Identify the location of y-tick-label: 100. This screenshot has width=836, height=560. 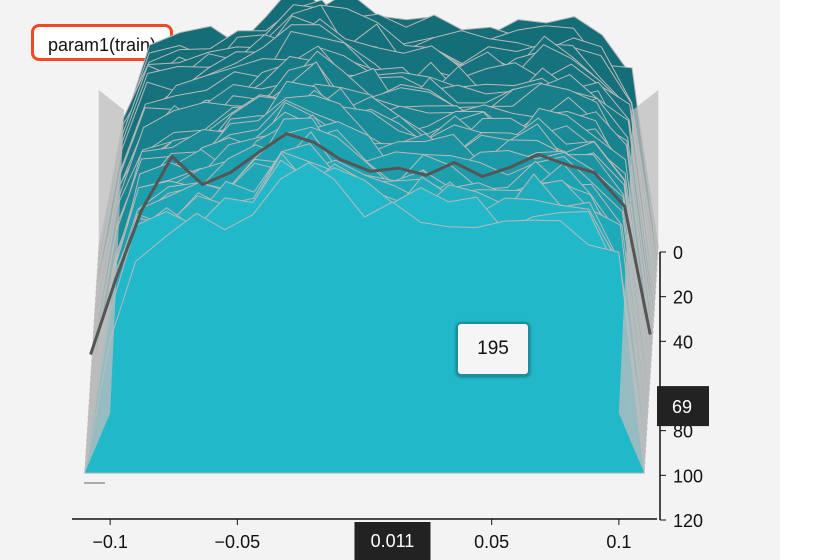
(688, 476).